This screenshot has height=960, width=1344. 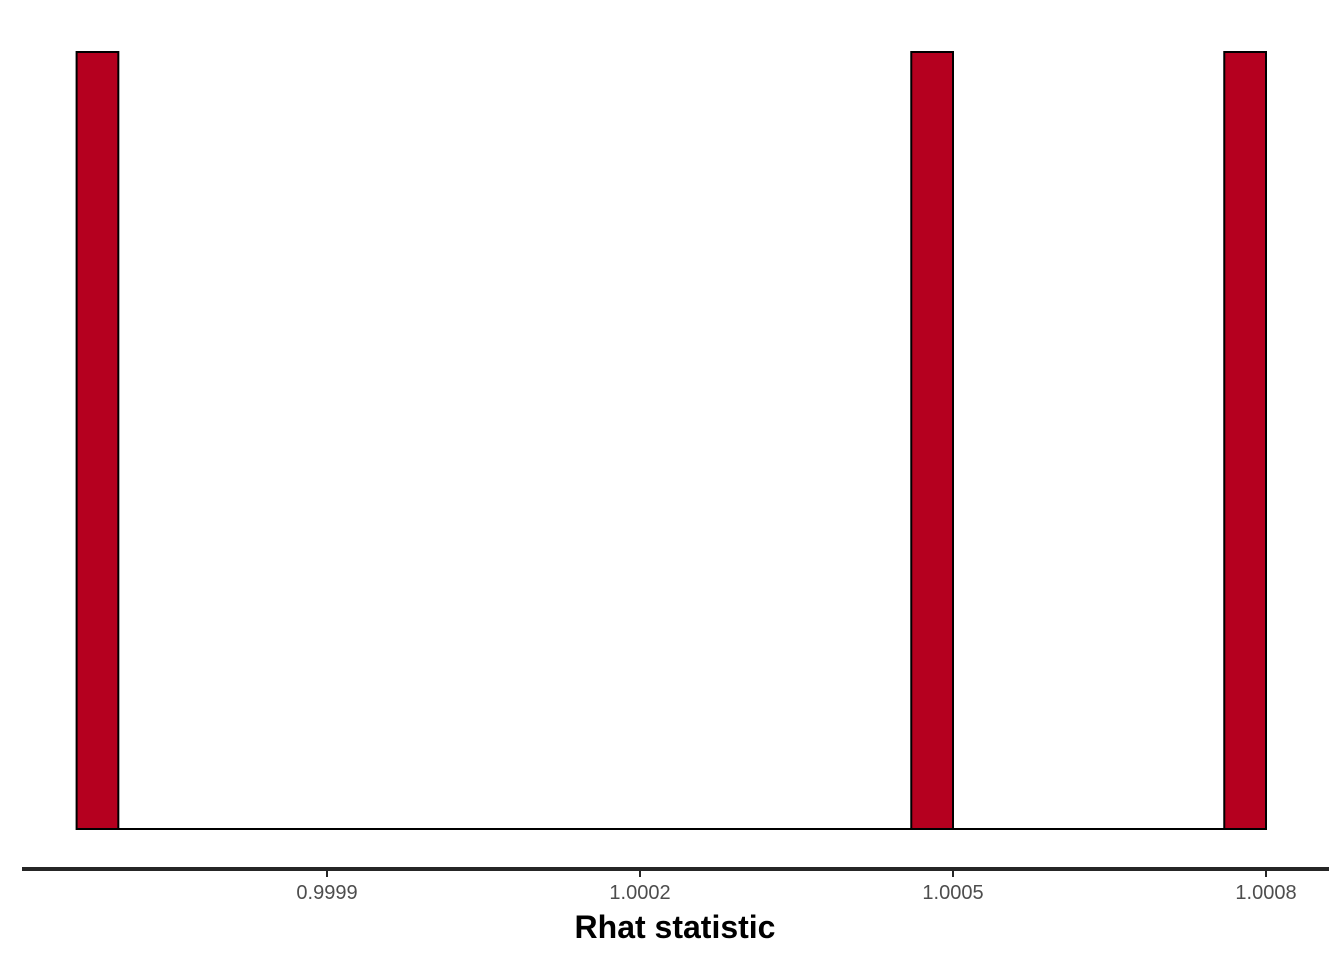 What do you see at coordinates (952, 893) in the screenshot?
I see `x-tick-label: 1.0005` at bounding box center [952, 893].